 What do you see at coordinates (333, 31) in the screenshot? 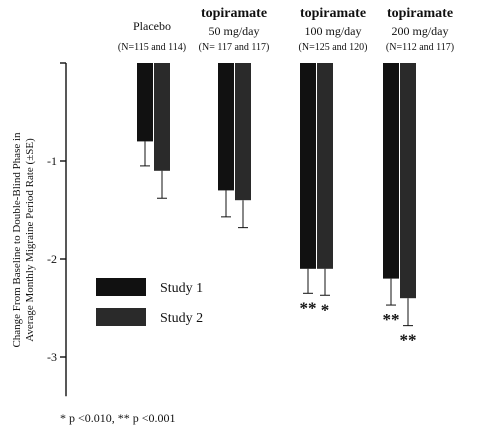
I see `group-header-dose: 100 mg/day` at bounding box center [333, 31].